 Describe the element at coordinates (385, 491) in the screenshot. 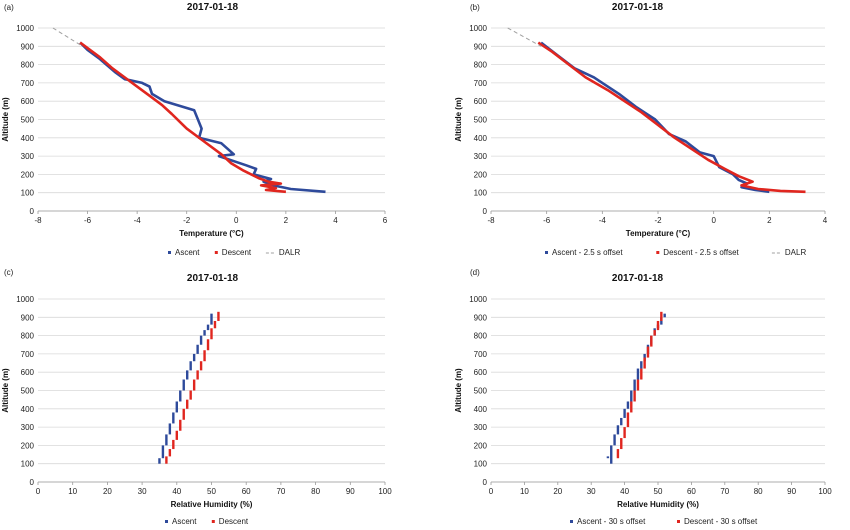

I see `x-tick-label: 100` at that location.